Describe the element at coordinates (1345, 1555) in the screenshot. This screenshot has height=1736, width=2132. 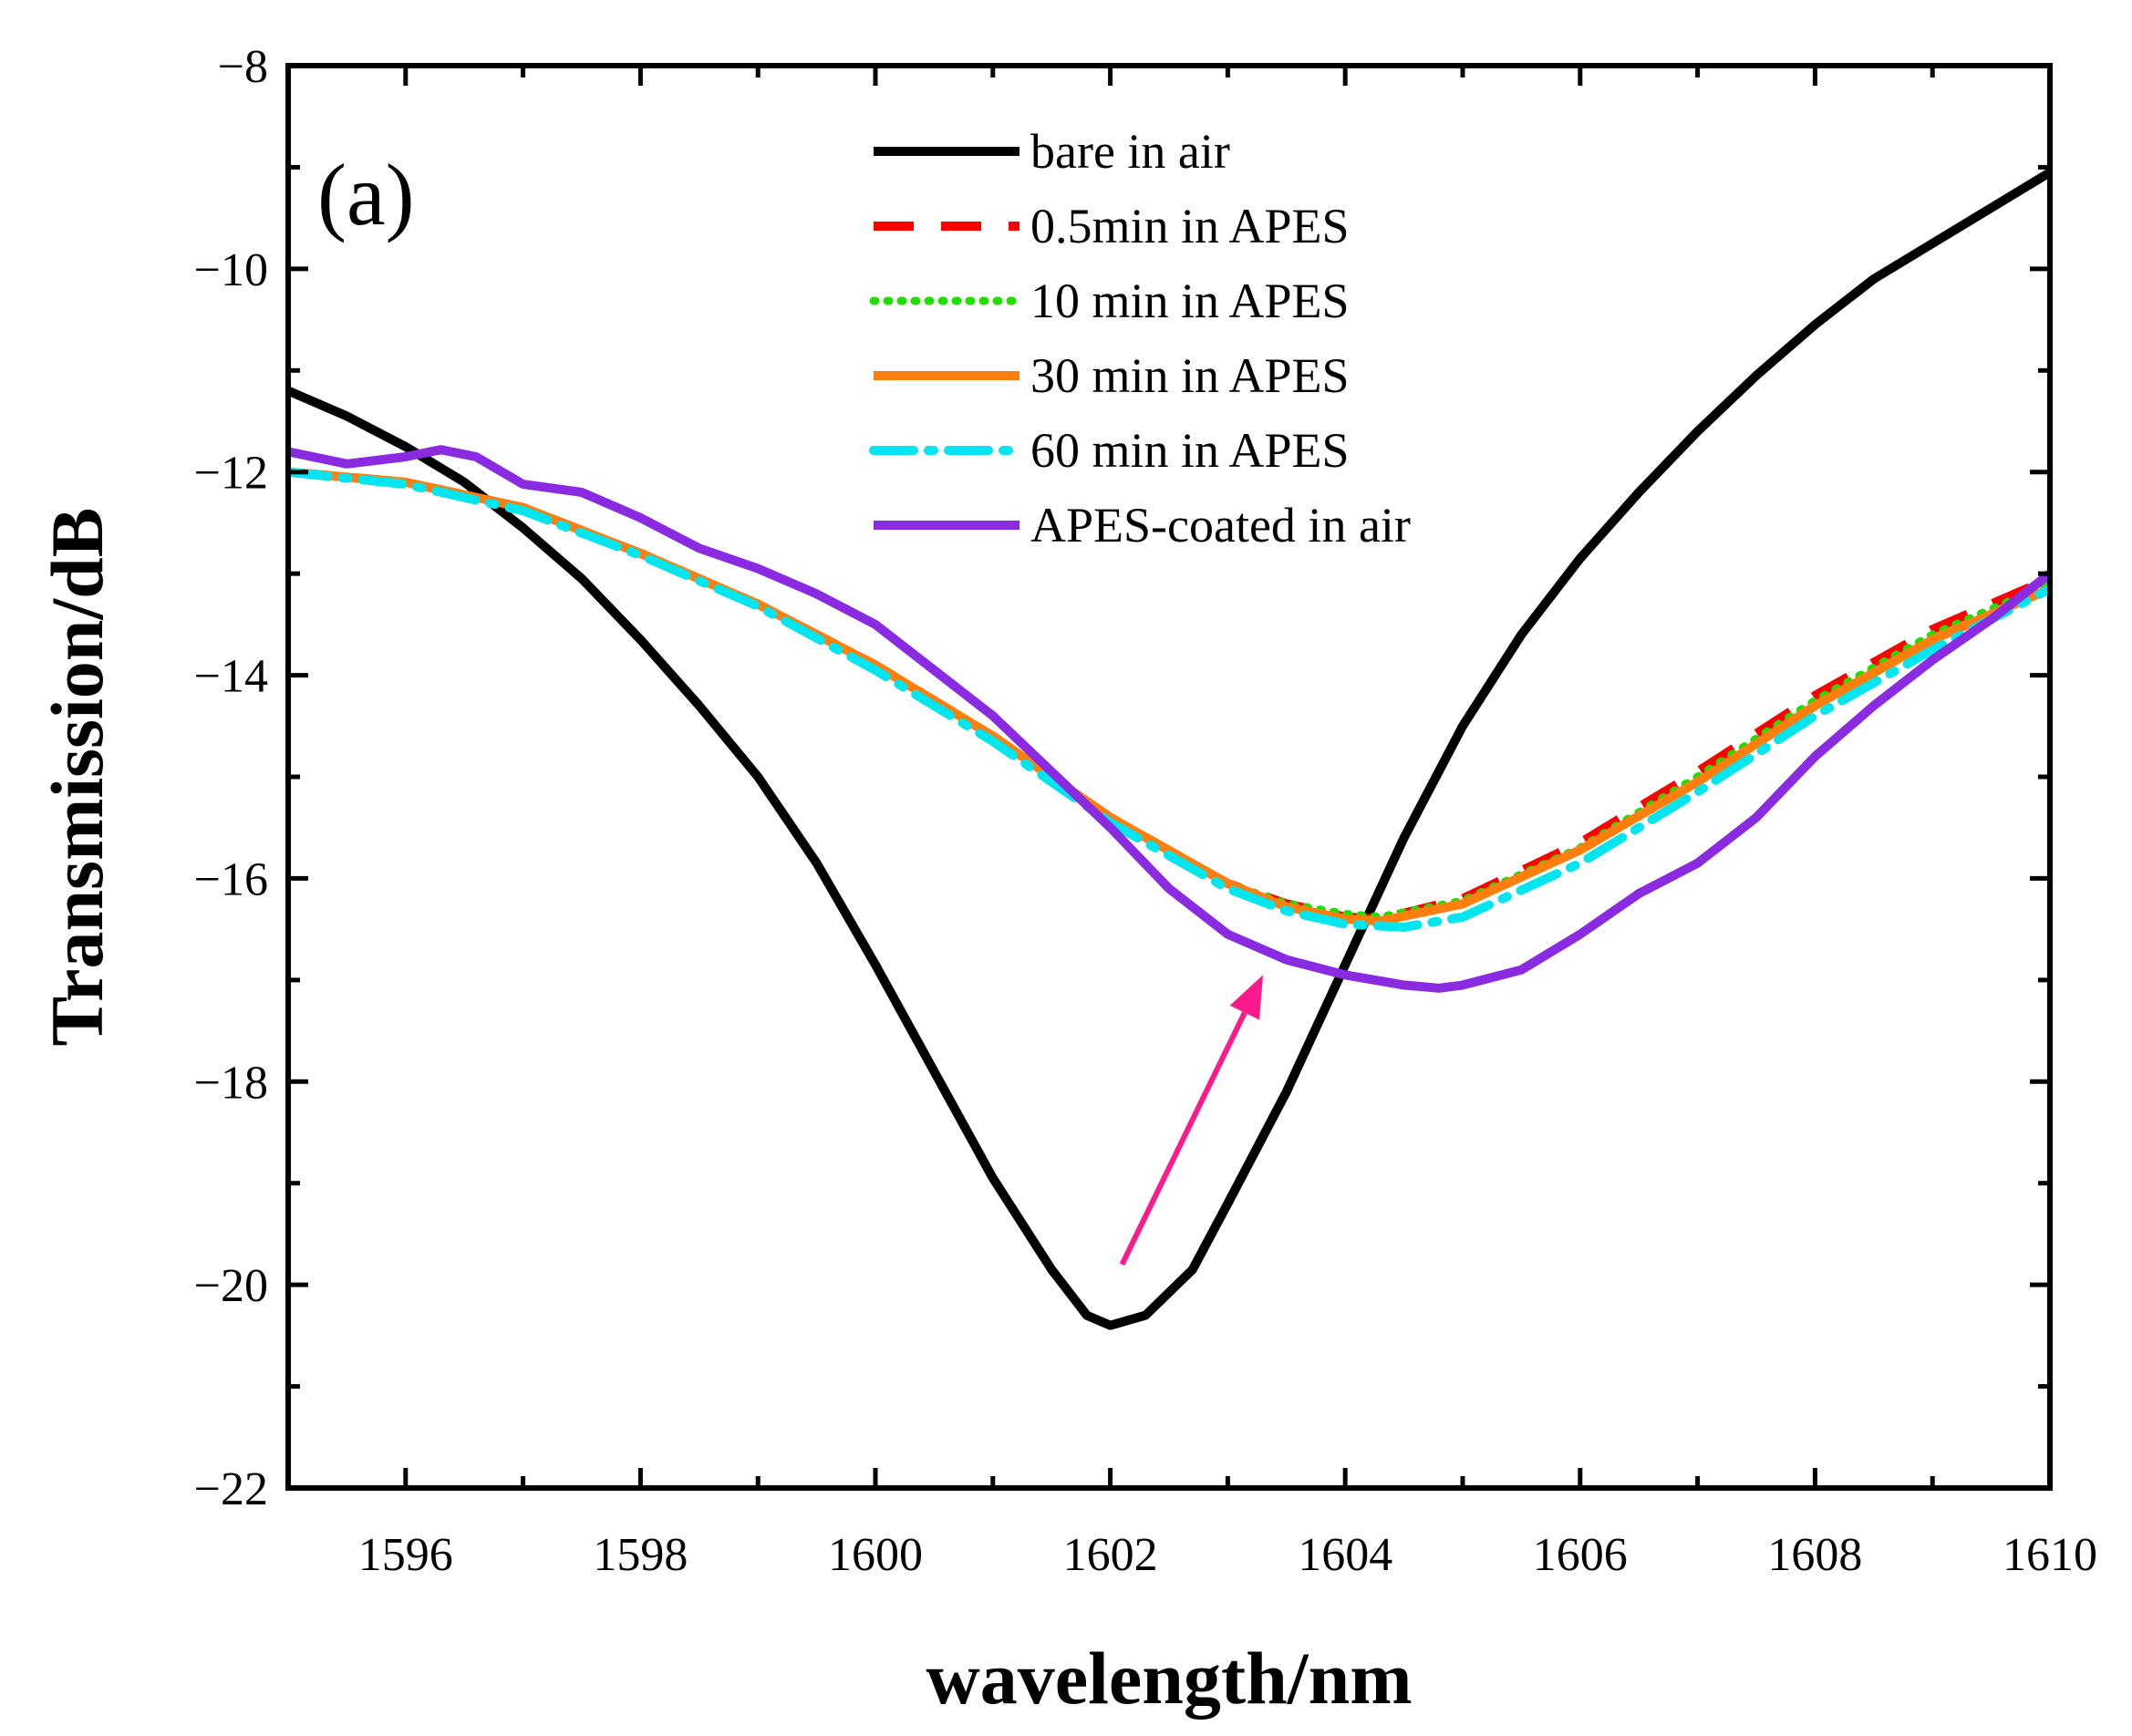
I see `x-tick-label: 1604` at that location.